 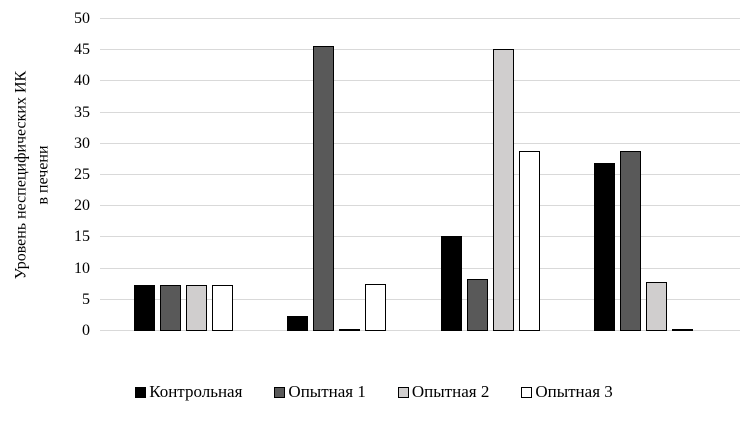 I want to click on bar-опытная-1-group-1, so click(x=170, y=308).